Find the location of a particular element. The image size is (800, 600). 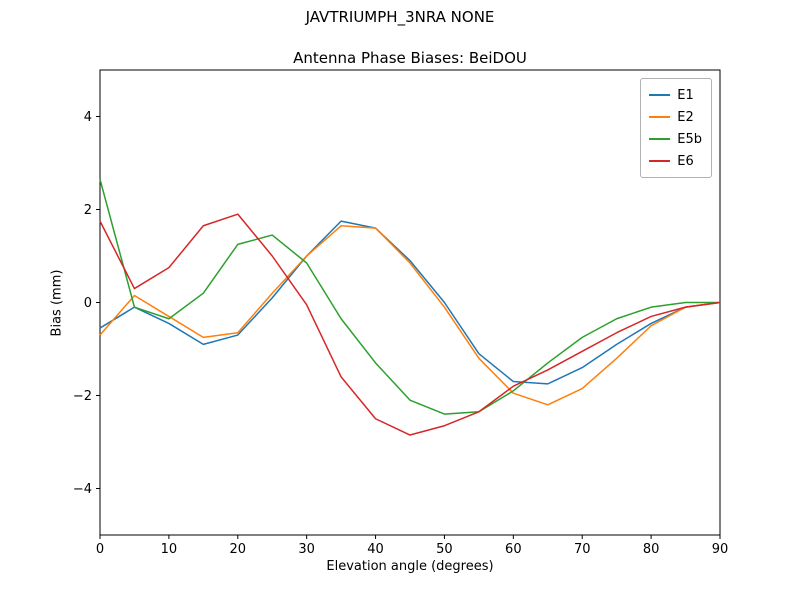

legend-item-E6: E6 is located at coordinates (675, 161).